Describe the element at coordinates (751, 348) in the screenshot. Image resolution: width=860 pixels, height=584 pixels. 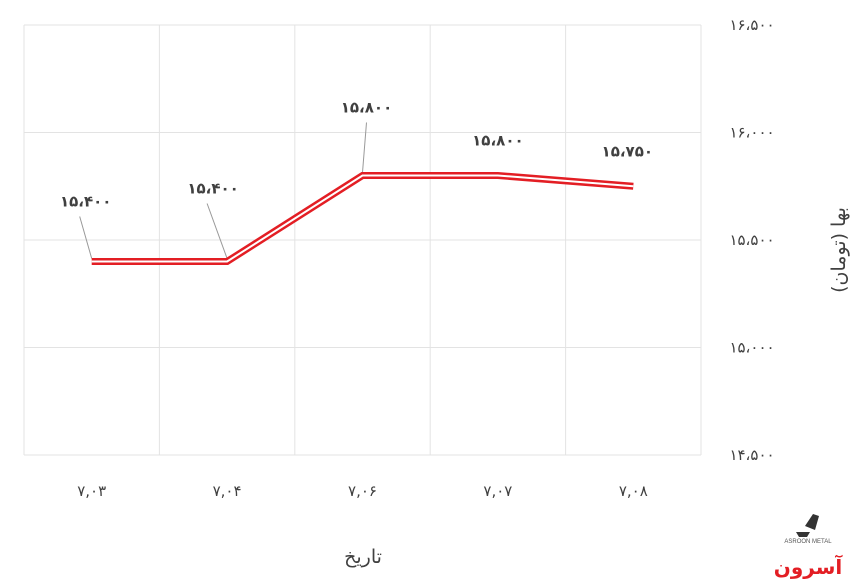
I see `y-tick-label: ۱۵،۰۰۰` at that location.